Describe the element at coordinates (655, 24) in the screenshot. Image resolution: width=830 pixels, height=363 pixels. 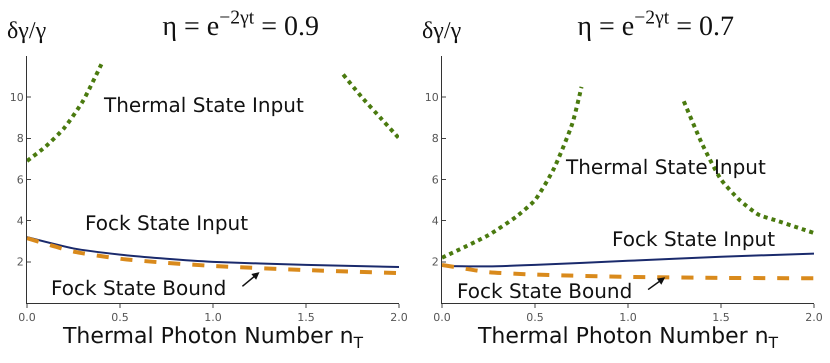
I see `chart-title: η = e$^{−2γt}$ = 0.7` at that location.